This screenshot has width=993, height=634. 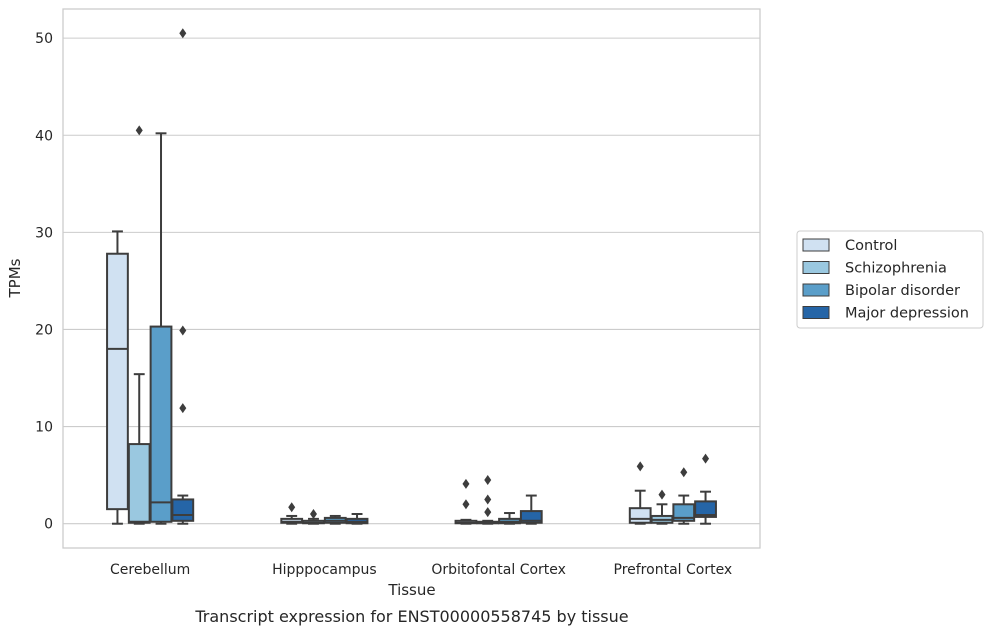 What do you see at coordinates (44, 39) in the screenshot?
I see `y-tick-label: 50` at bounding box center [44, 39].